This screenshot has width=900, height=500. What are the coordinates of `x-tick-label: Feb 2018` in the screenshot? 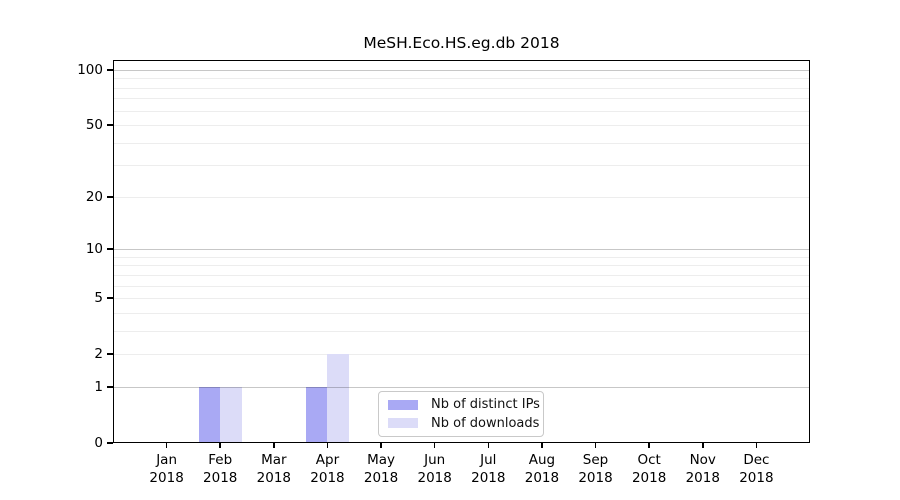 It's located at (220, 469).